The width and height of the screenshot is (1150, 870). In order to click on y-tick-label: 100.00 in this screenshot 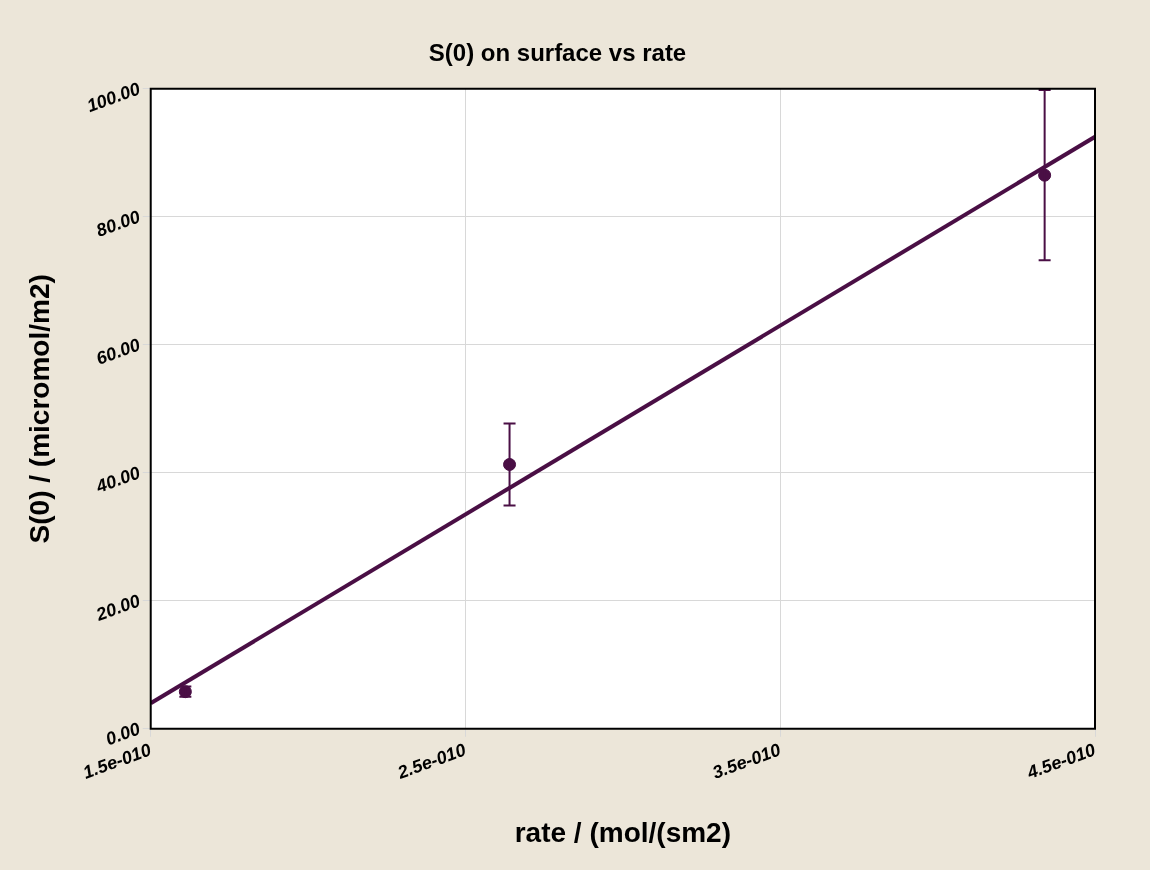, I will do `click(113, 97)`.